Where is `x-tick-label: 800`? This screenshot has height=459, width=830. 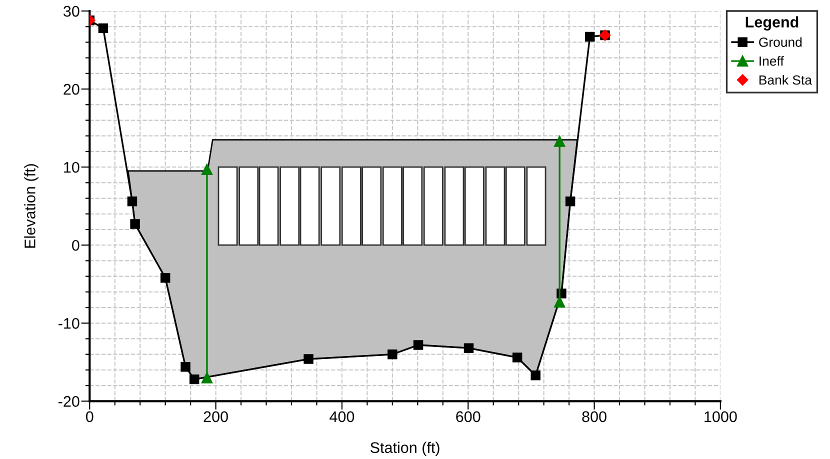
x-tick-label: 800 is located at coordinates (594, 416).